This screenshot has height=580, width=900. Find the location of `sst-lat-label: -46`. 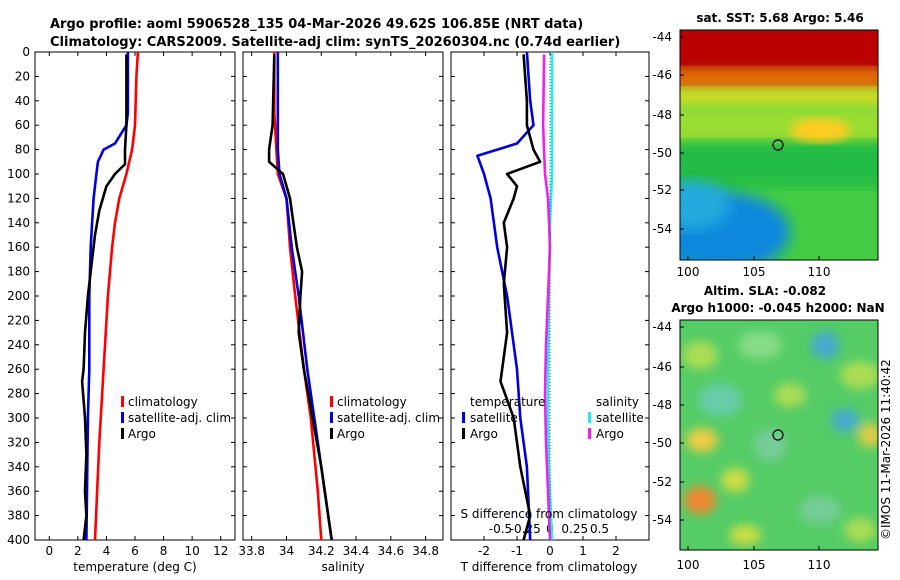

sst-lat-label: -46 is located at coordinates (662, 75).